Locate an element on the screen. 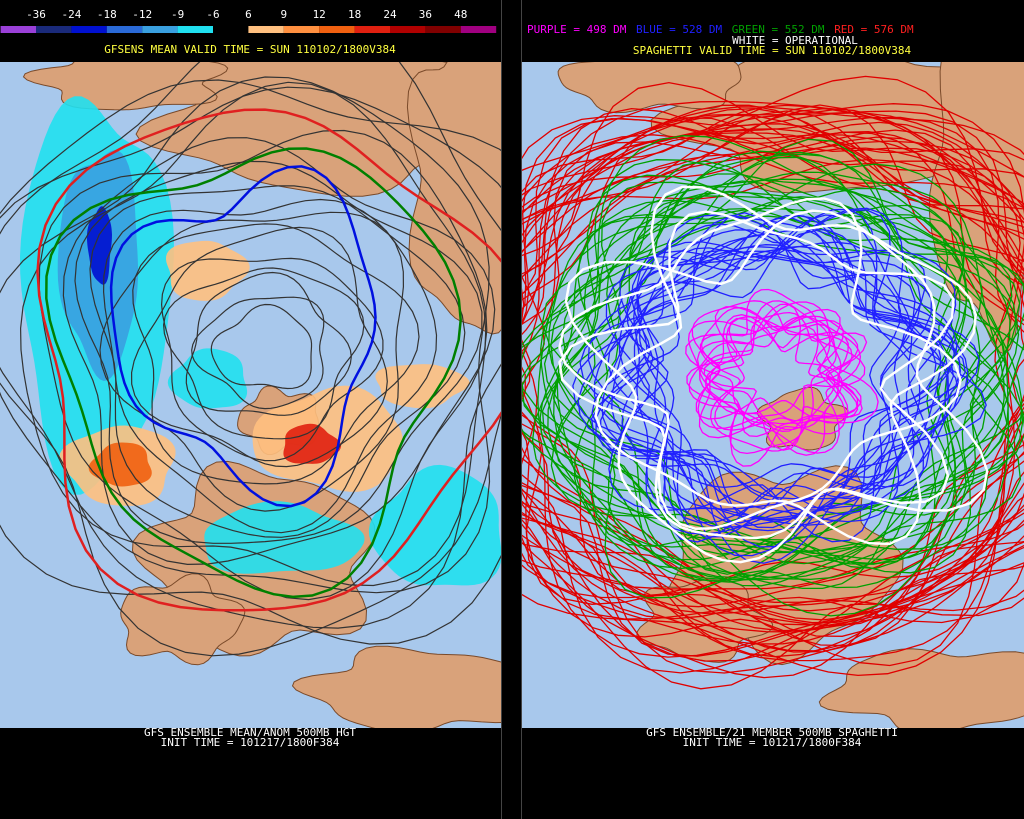  colorbar-label: 36 is located at coordinates (425, 14).